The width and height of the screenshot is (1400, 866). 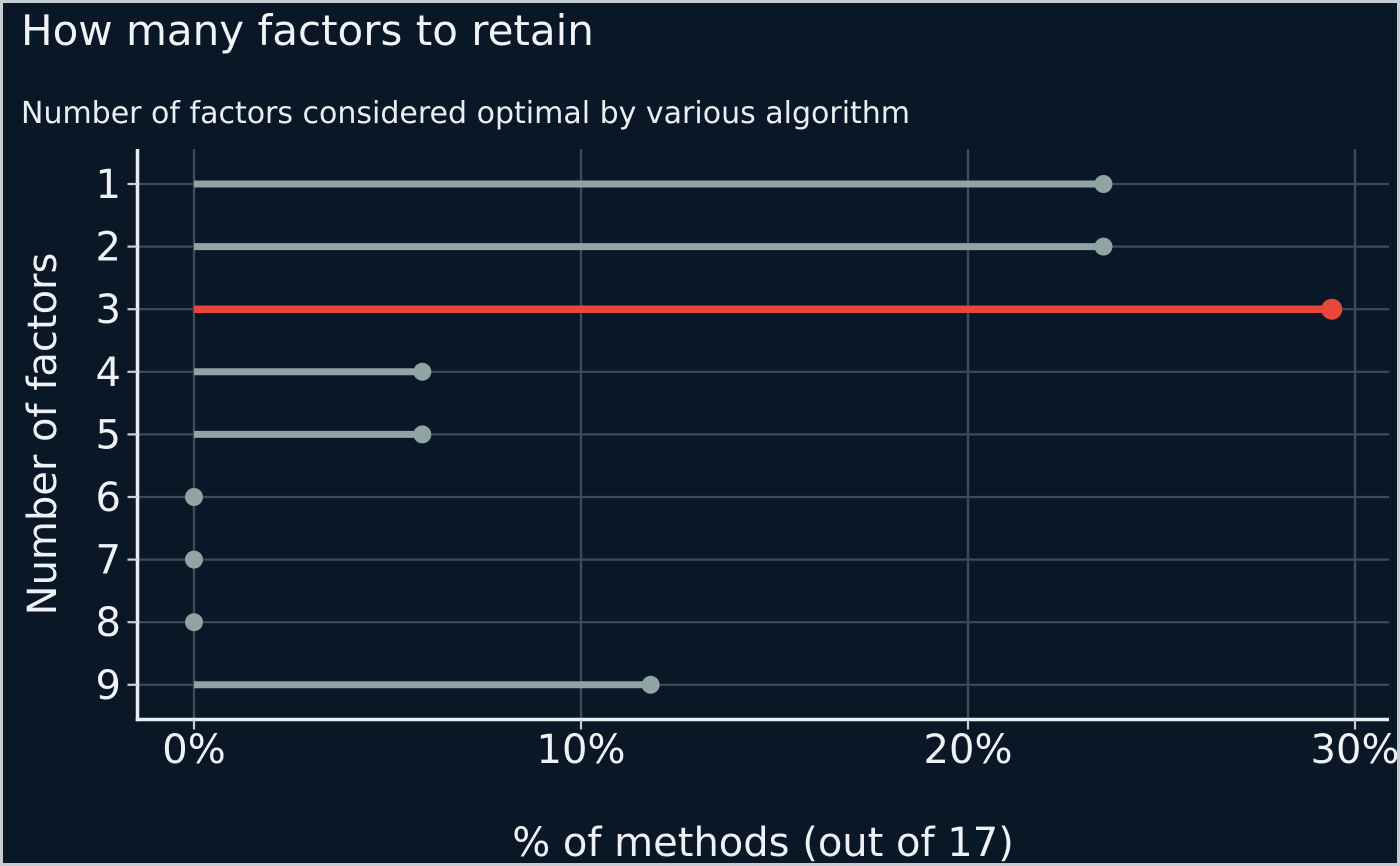 What do you see at coordinates (1332, 309) in the screenshot?
I see `lollipop-dot-highlighted` at bounding box center [1332, 309].